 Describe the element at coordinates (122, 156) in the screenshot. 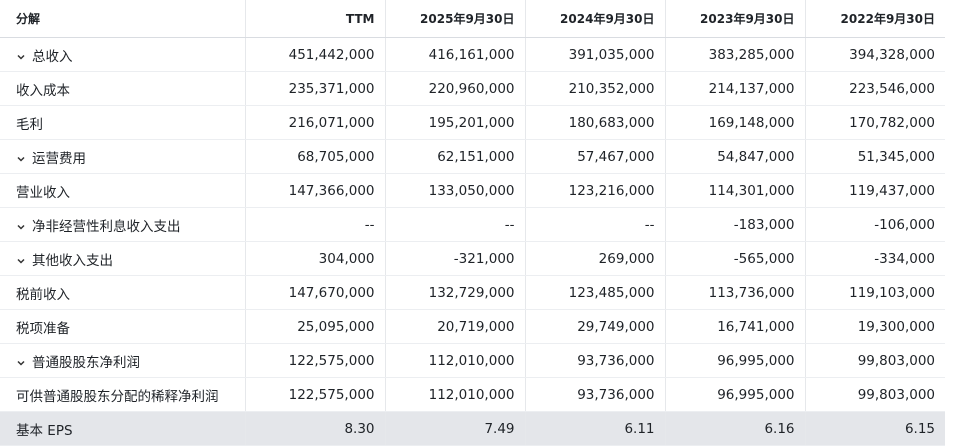

I see `row-label-cell: 运营费用` at that location.